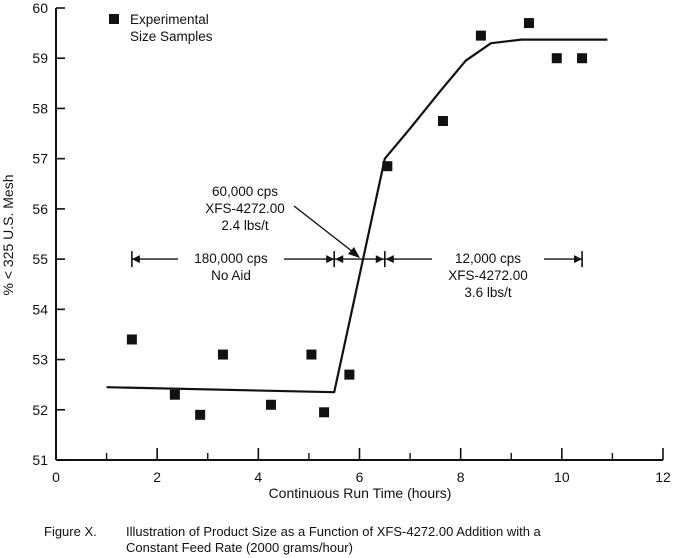  Describe the element at coordinates (40, 159) in the screenshot. I see `y-tick-label: 57` at that location.